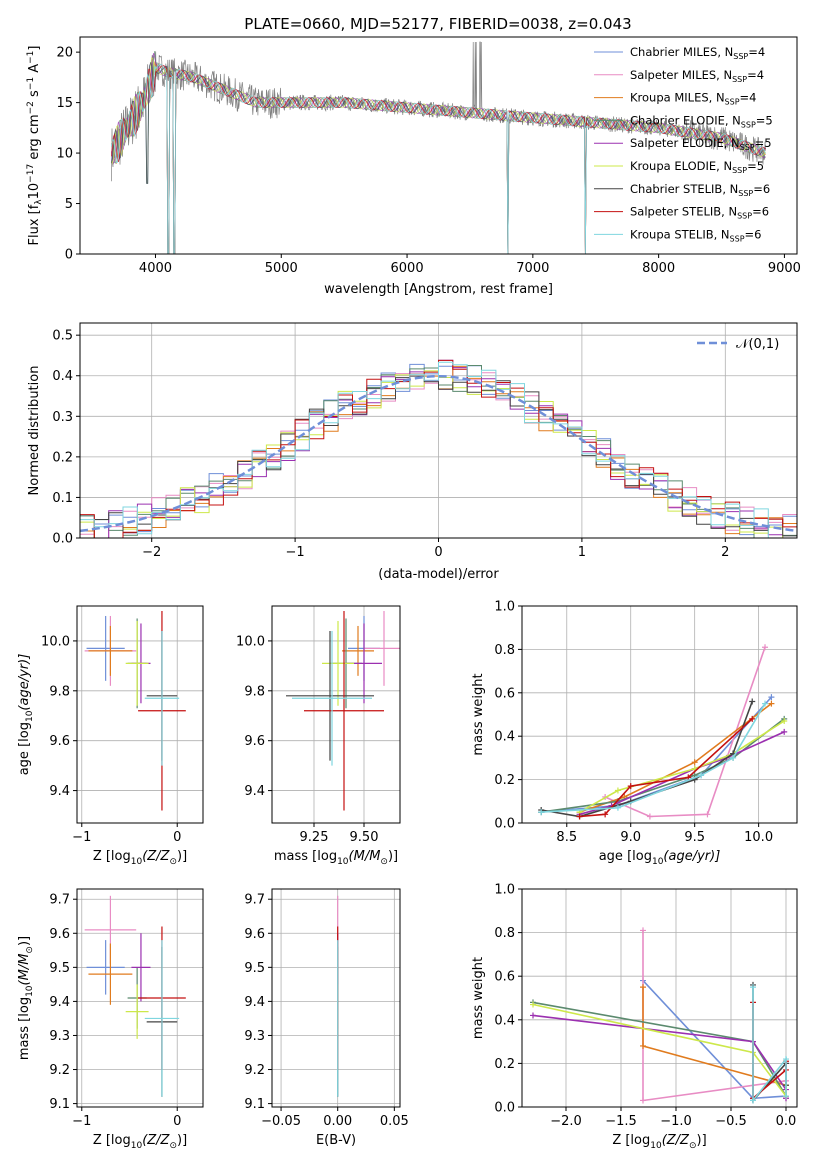 The image size is (819, 1170). What do you see at coordinates (630, 837) in the screenshot?
I see `x-tick-label: 9.0` at bounding box center [630, 837].